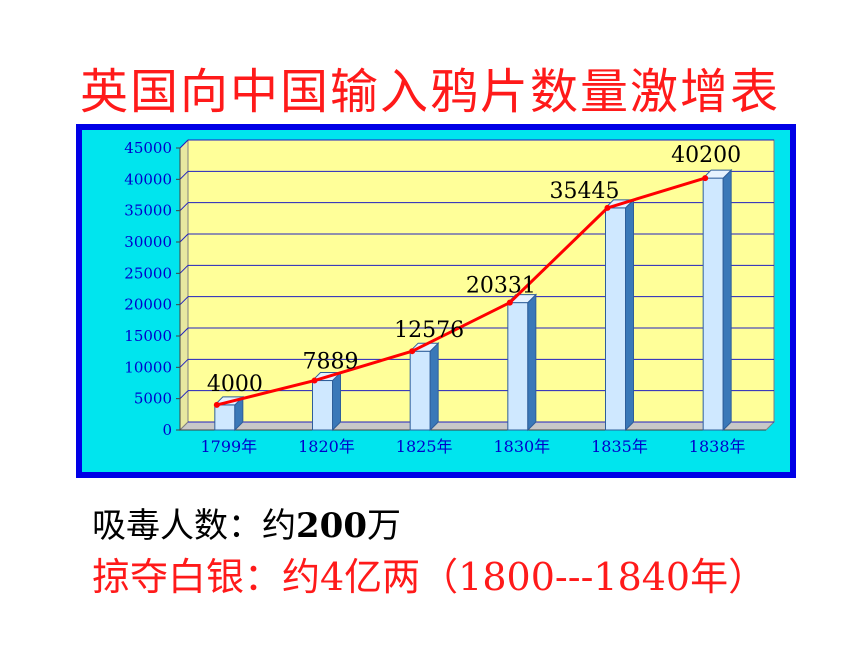  I want to click on bar-top, so click(717, 174).